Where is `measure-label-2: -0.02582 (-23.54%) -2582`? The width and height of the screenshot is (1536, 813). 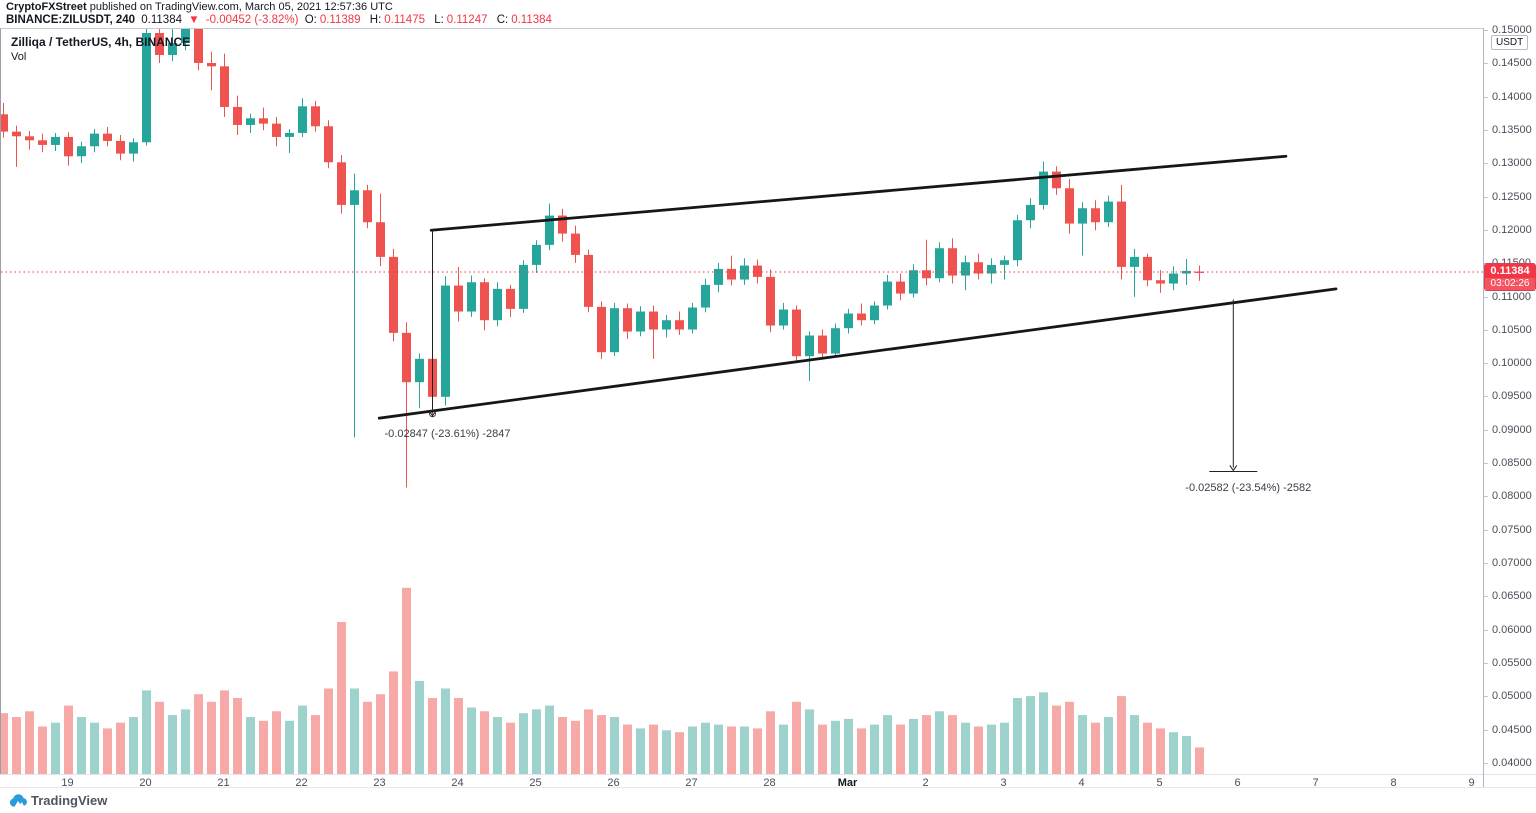 measure-label-2: -0.02582 (-23.54%) -2582 is located at coordinates (1248, 488).